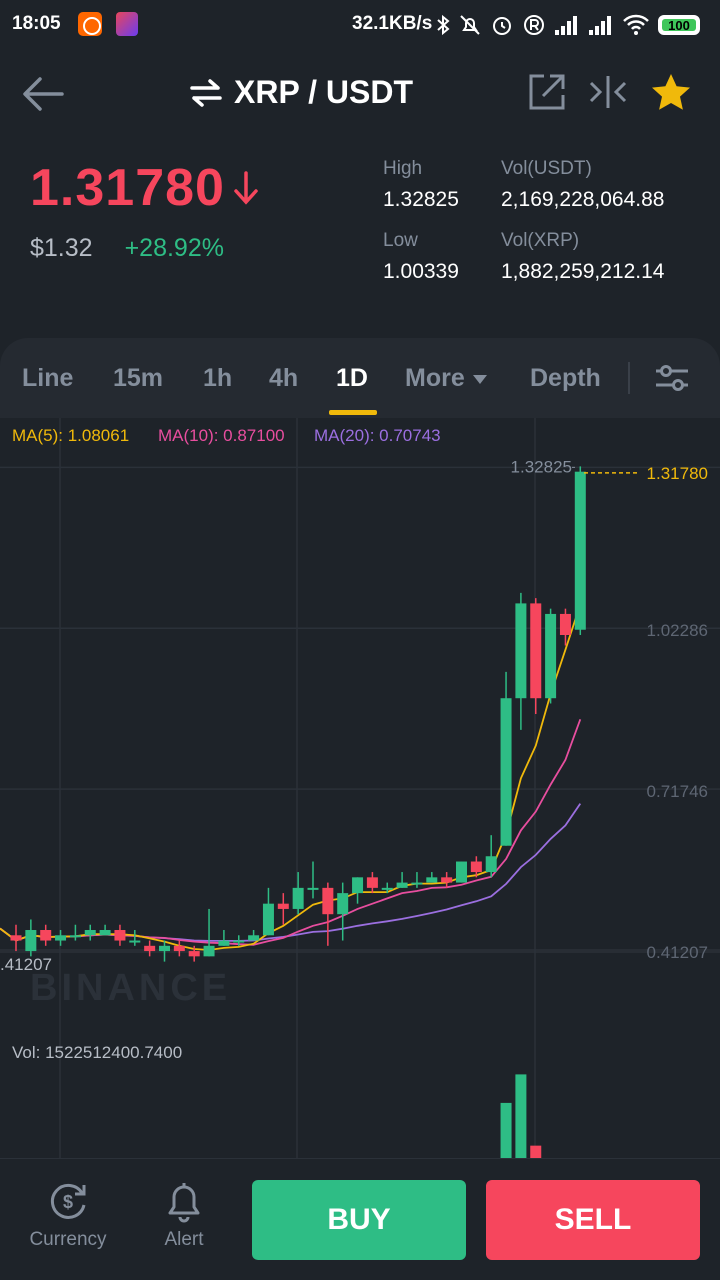 Image resolution: width=720 pixels, height=1280 pixels. Describe the element at coordinates (446, 378) in the screenshot. I see `tab-more: More` at that location.